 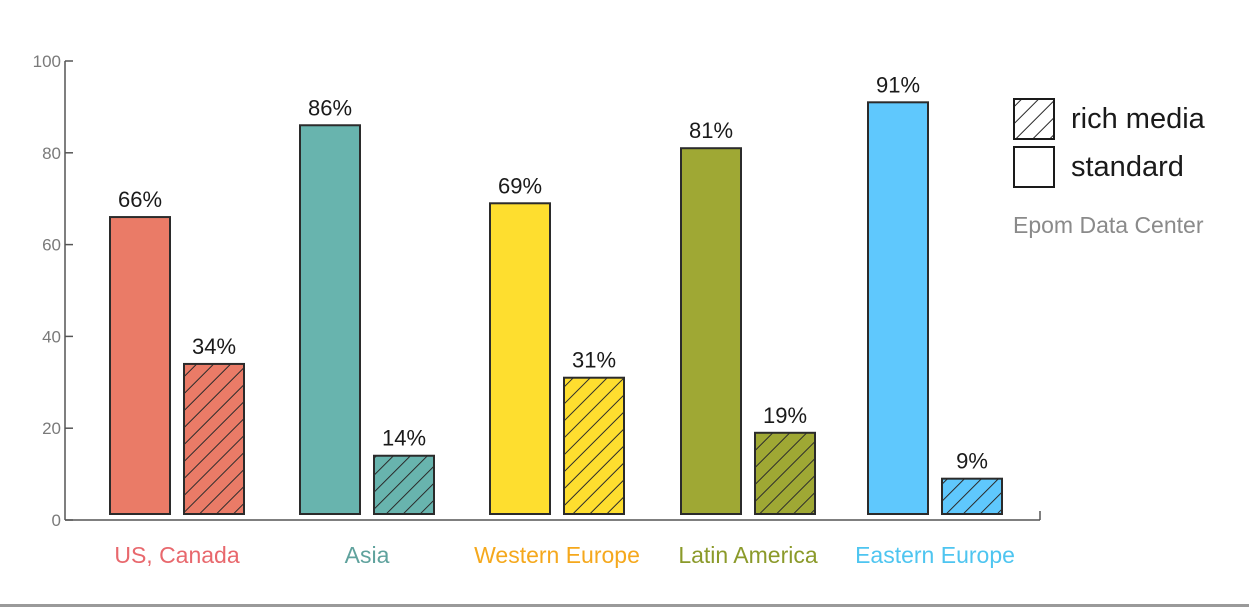 What do you see at coordinates (367, 555) in the screenshot?
I see `x-category-label: Asia` at bounding box center [367, 555].